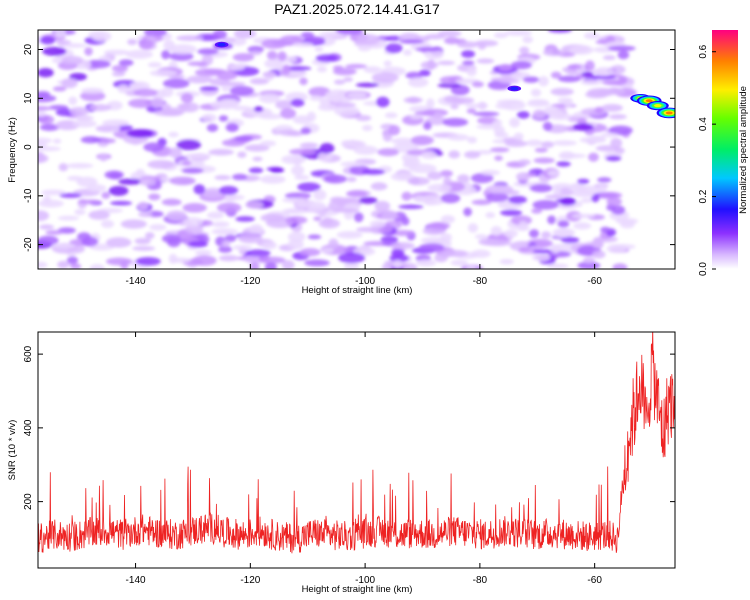  Describe the element at coordinates (480, 281) in the screenshot. I see `spectrogram-x-tick-label: -80` at that location.